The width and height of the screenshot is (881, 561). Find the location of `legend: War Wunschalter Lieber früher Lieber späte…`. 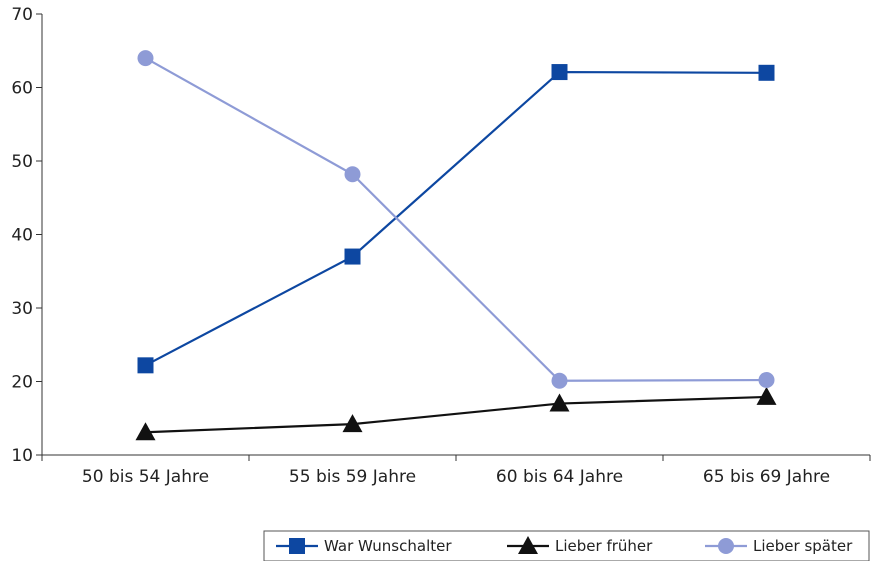

legend: War Wunschalter Lieber früher Lieber späte… is located at coordinates (566, 545).